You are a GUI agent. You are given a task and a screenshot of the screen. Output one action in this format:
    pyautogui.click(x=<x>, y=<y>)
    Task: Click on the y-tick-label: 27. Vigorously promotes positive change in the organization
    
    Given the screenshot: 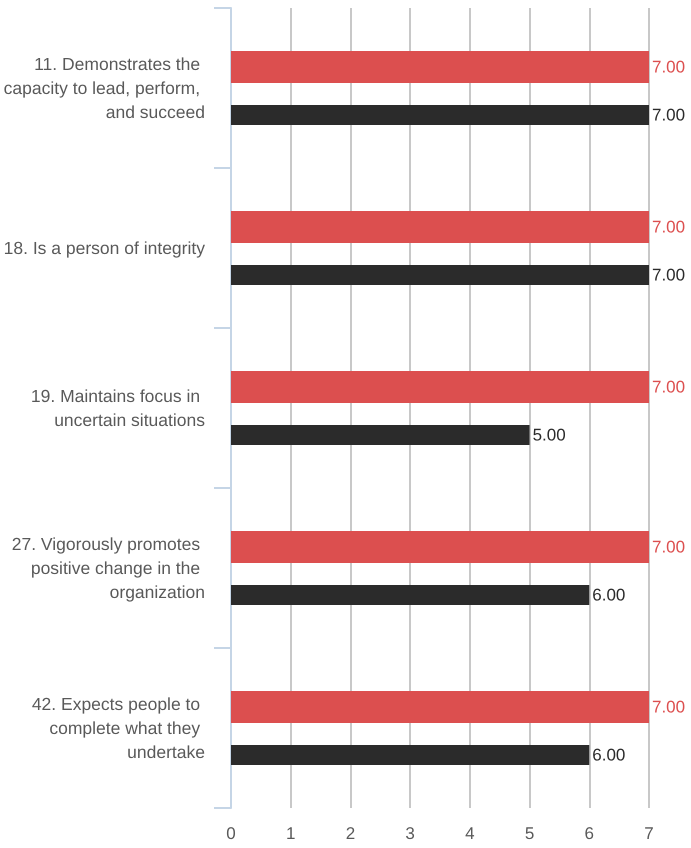 What is the action you would take?
    pyautogui.click(x=108, y=568)
    